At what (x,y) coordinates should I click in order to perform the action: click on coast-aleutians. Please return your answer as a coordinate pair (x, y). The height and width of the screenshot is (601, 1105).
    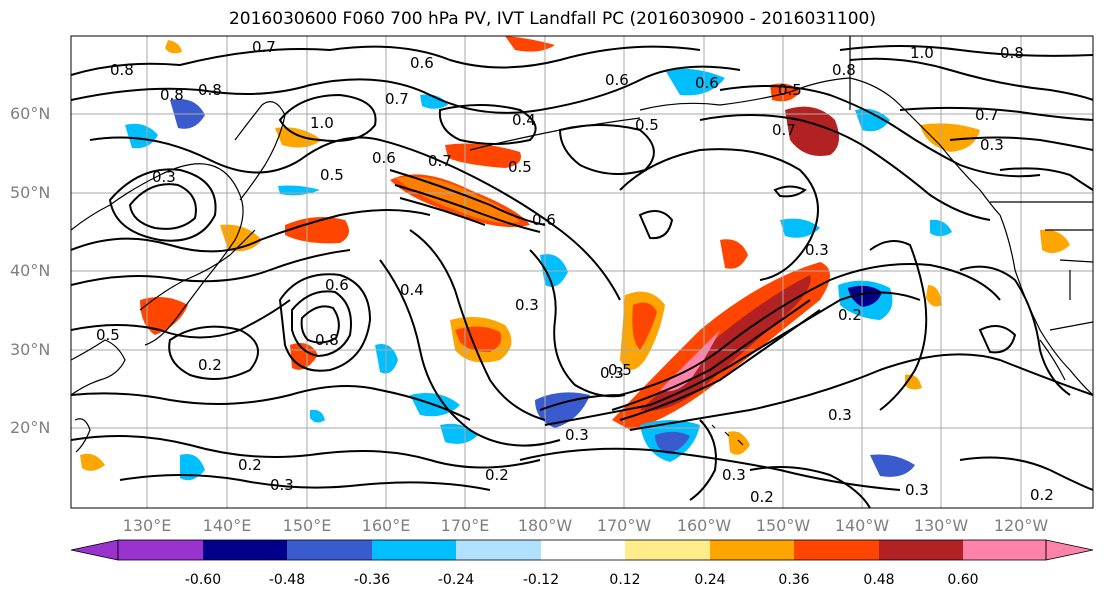
    Looking at the image, I should click on (555, 134).